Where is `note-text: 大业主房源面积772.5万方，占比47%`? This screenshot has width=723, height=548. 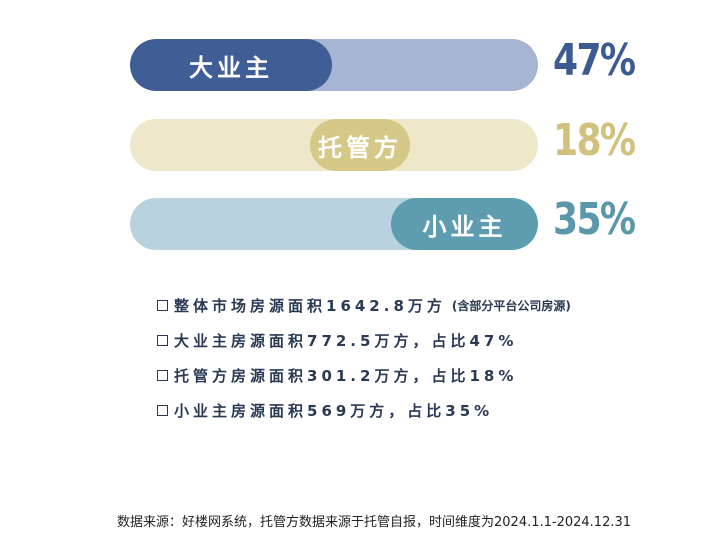
note-text: 大业主房源面积772.5万方，占比47% is located at coordinates (346, 341).